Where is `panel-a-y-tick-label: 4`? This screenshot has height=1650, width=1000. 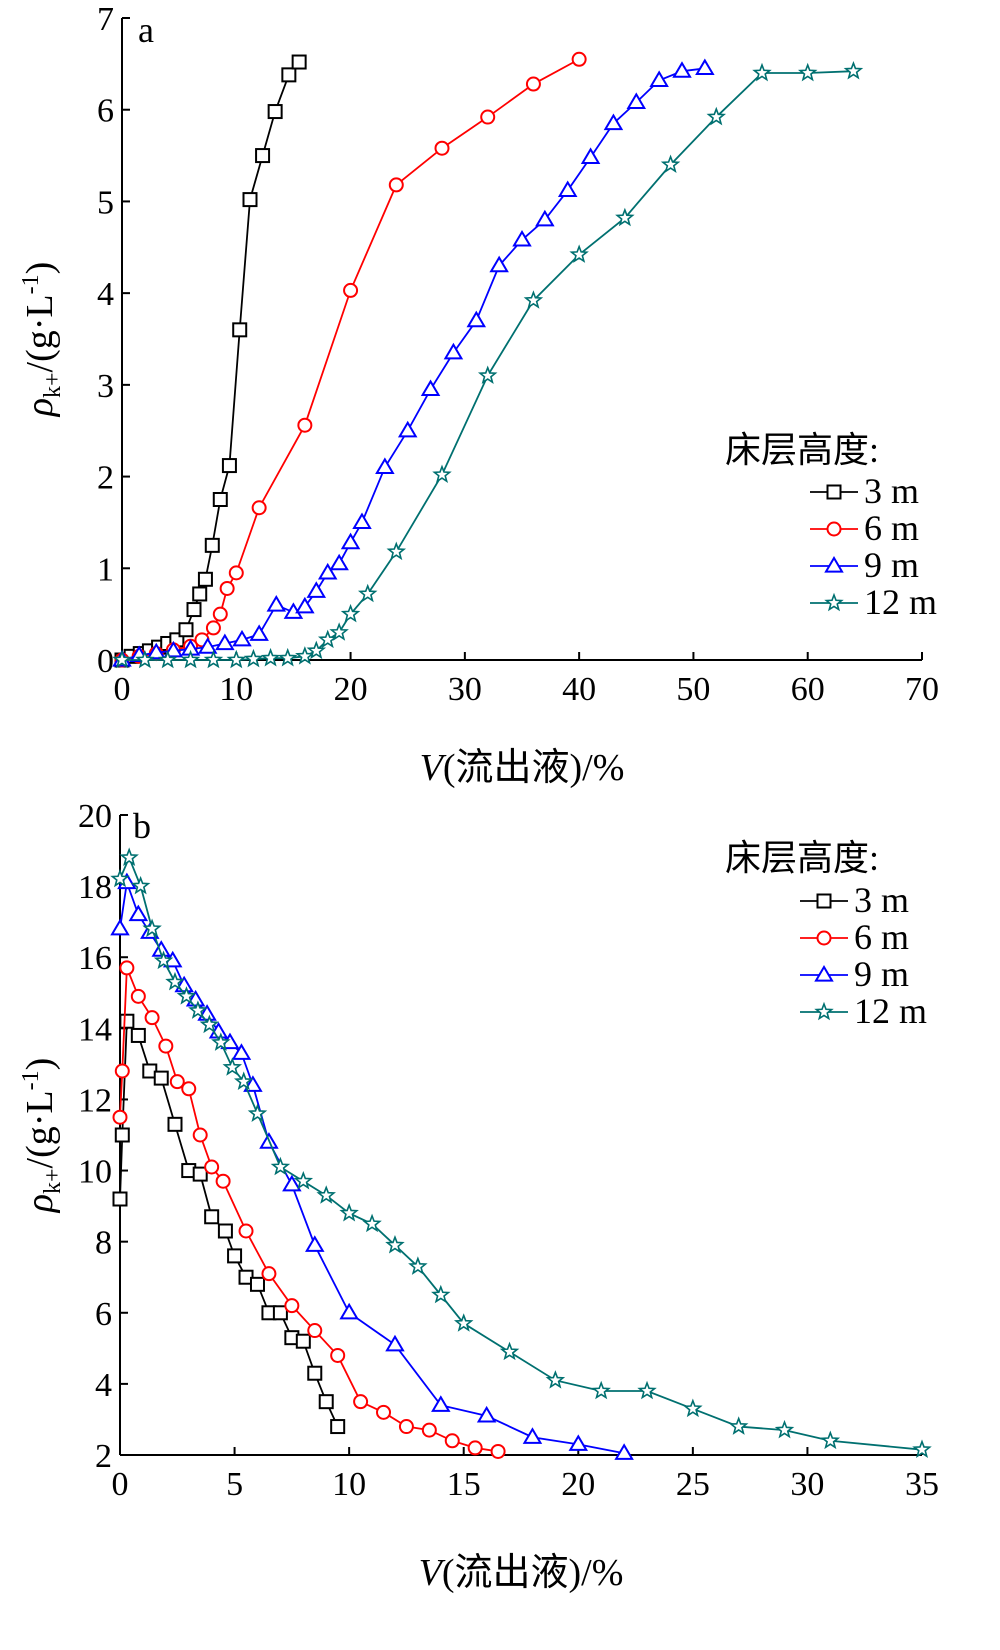 panel-a-y-tick-label: 4 is located at coordinates (105, 294).